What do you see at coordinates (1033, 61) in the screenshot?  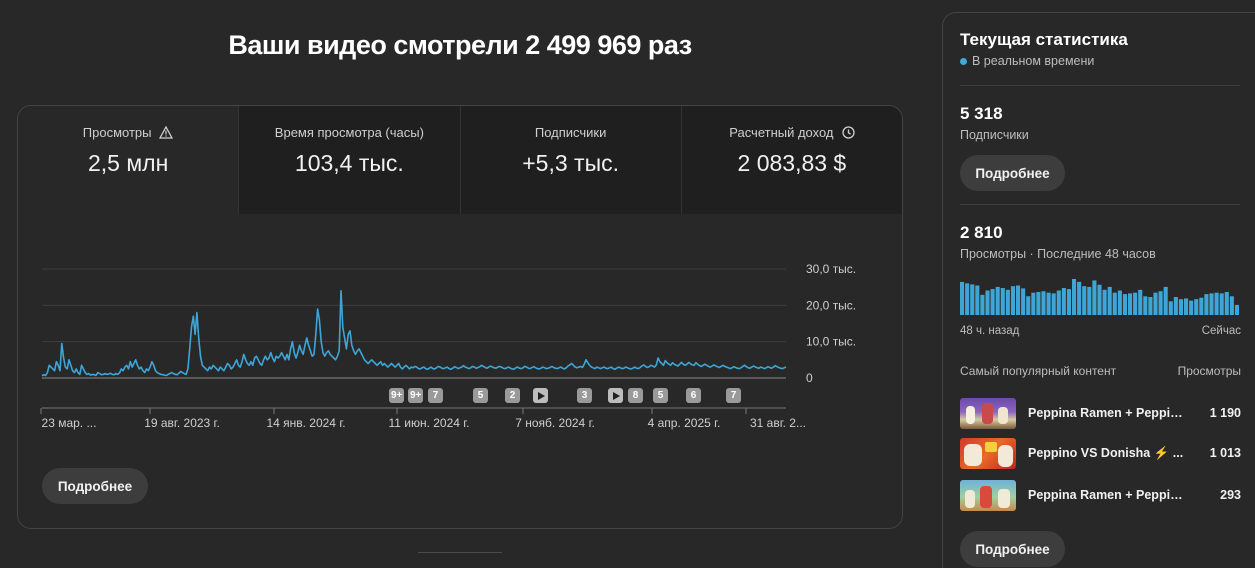 I see `live-label: В реальном времени` at bounding box center [1033, 61].